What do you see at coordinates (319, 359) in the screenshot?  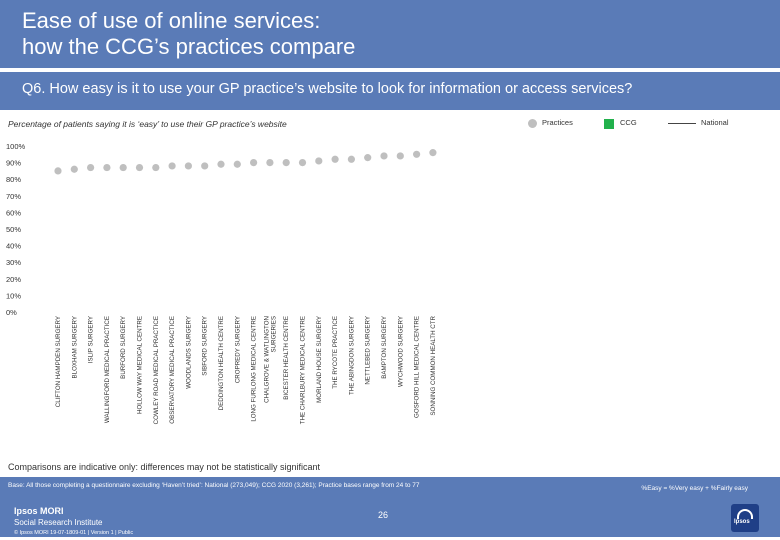 I see `category-label: MORLAND HOUSE SURGERY` at bounding box center [319, 359].